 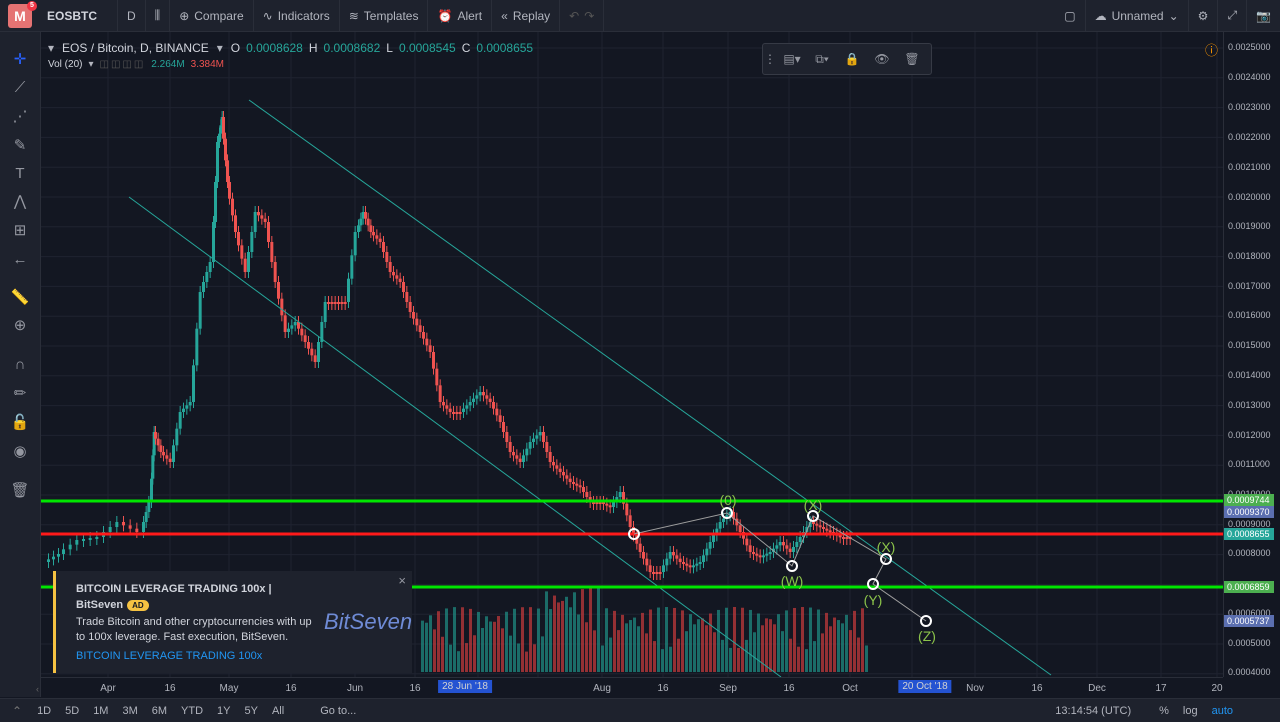 What do you see at coordinates (882, 59) in the screenshot?
I see `eye-icon: 👁` at bounding box center [882, 59].